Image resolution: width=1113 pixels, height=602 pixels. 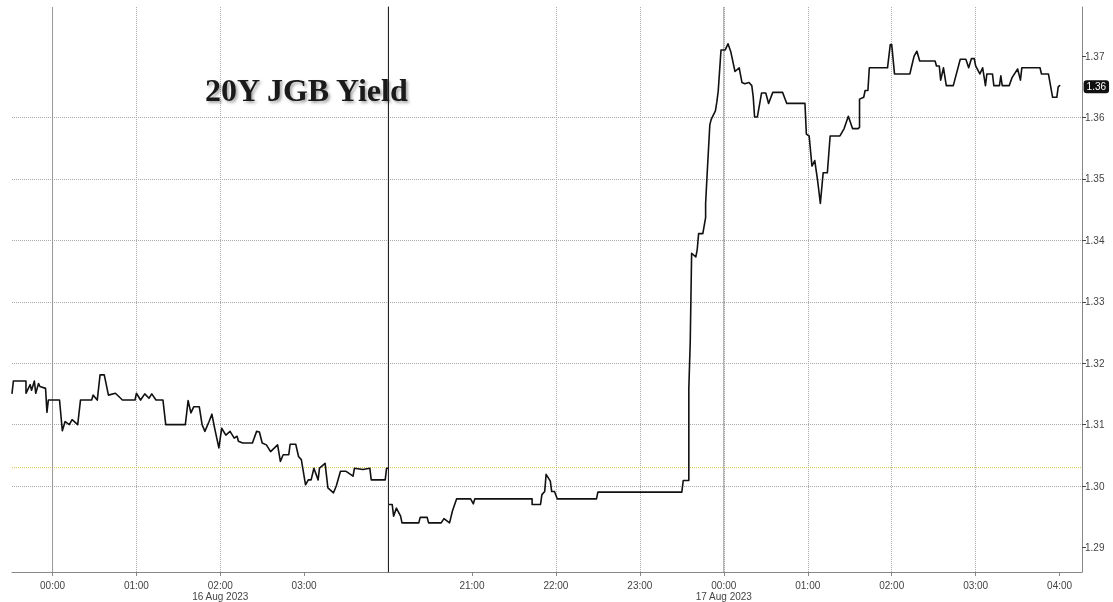 I want to click on x-tick-label: 22:00, so click(x=556, y=585).